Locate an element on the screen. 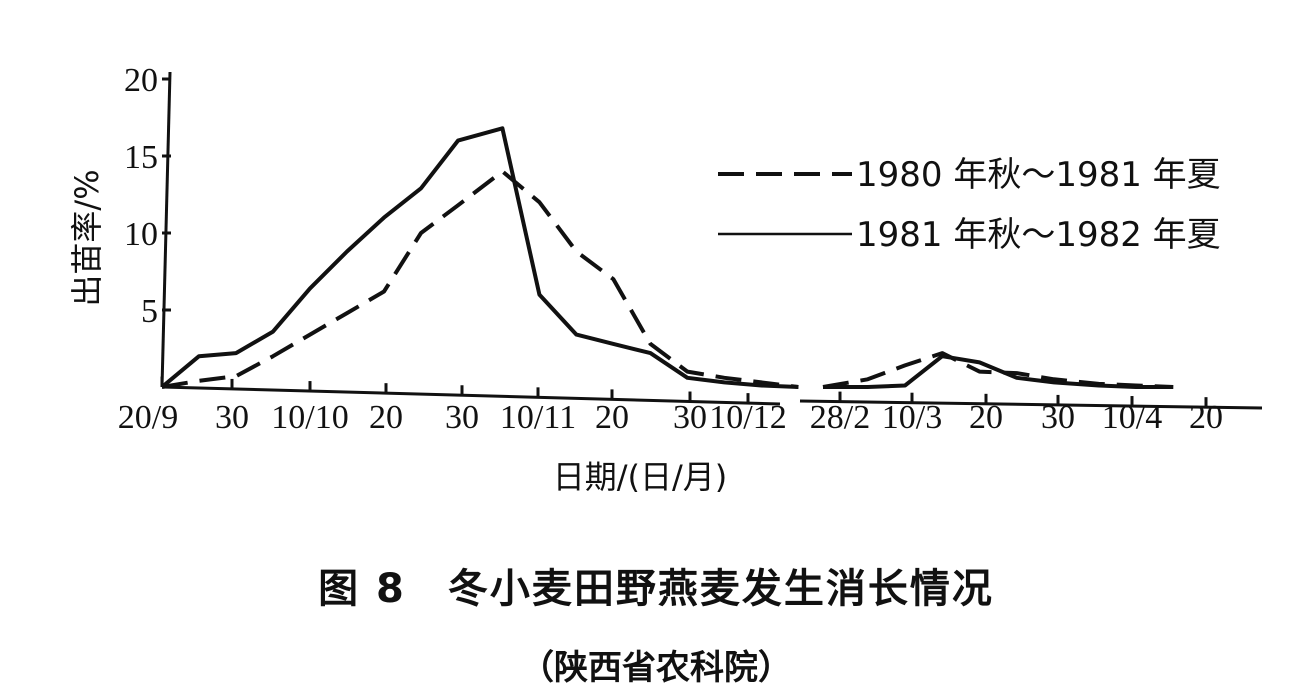 This screenshot has height=695, width=1312. figure-caption: 图 8 冬小麦田野燕麦发生消长情况 is located at coordinates (656, 589).